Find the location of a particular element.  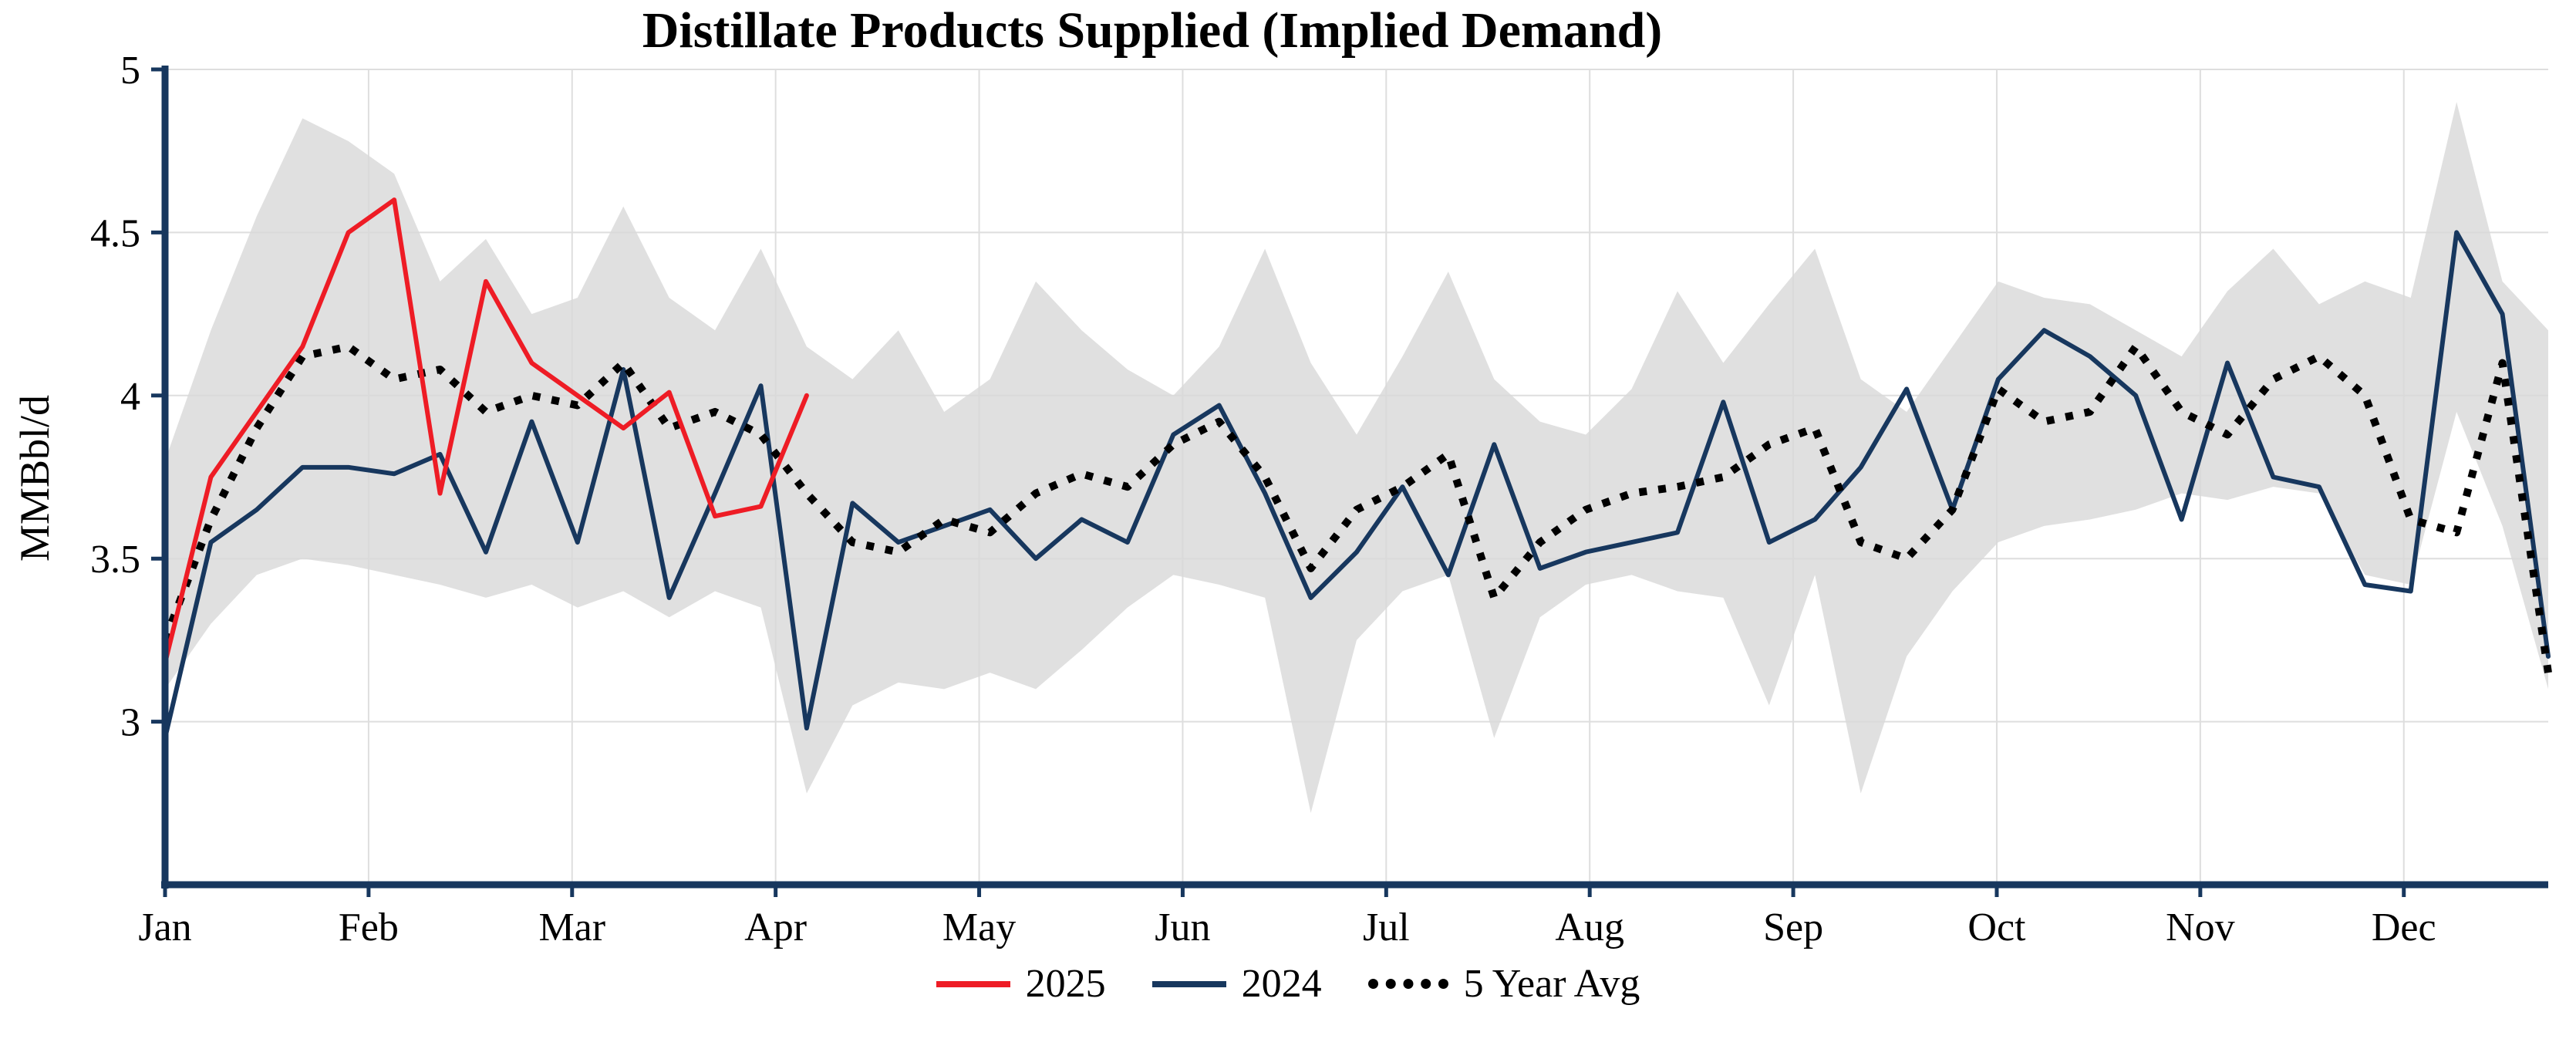

y-tick-label: 4 is located at coordinates (130, 397).